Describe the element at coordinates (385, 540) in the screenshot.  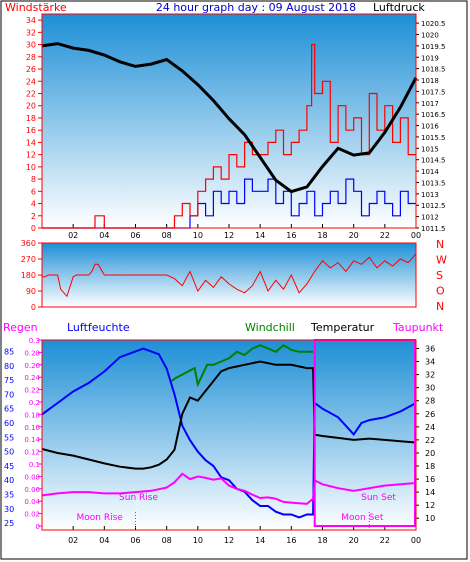
I see `temperature-time-tick-label: 22` at that location.